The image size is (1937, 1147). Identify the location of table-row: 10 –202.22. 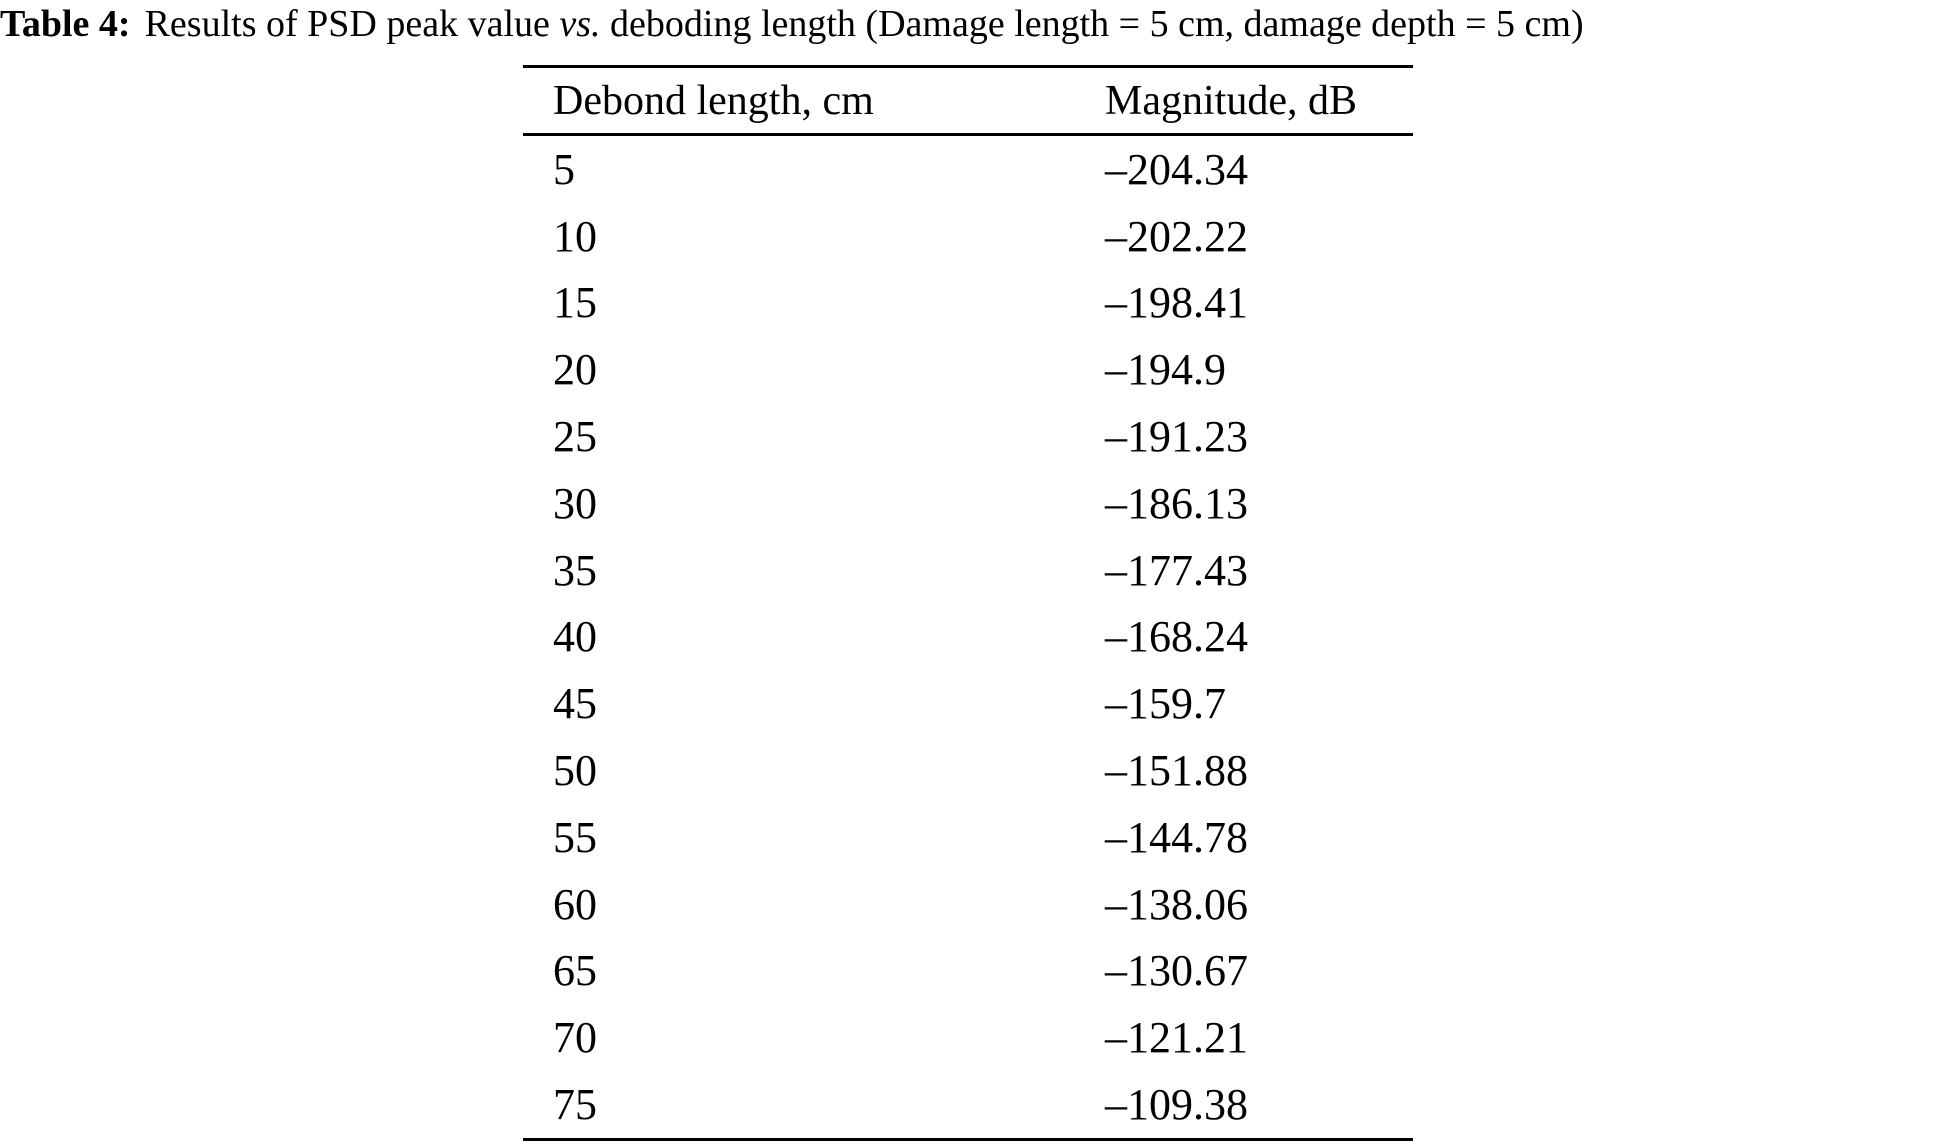
(968, 236).